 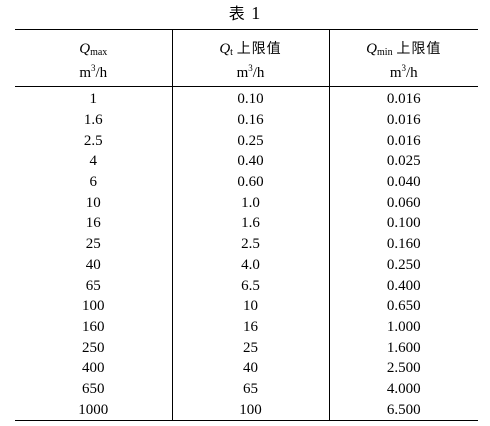 What do you see at coordinates (94, 368) in the screenshot?
I see `cell-qmax: 400` at bounding box center [94, 368].